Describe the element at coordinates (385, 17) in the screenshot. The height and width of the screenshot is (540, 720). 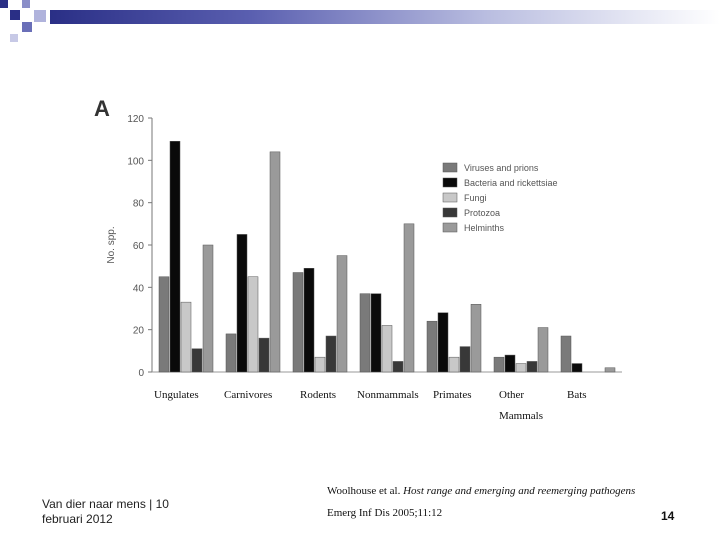
I see `header-gradient-bar` at that location.